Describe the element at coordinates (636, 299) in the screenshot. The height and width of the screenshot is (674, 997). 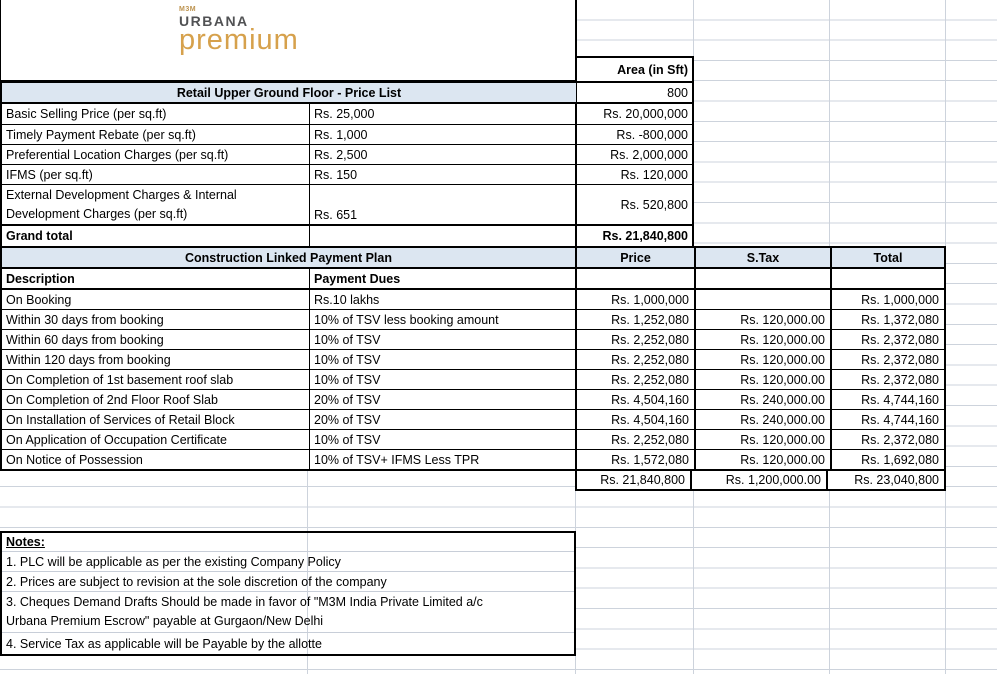
I see `cell-price: Rs. 1,000,000` at that location.